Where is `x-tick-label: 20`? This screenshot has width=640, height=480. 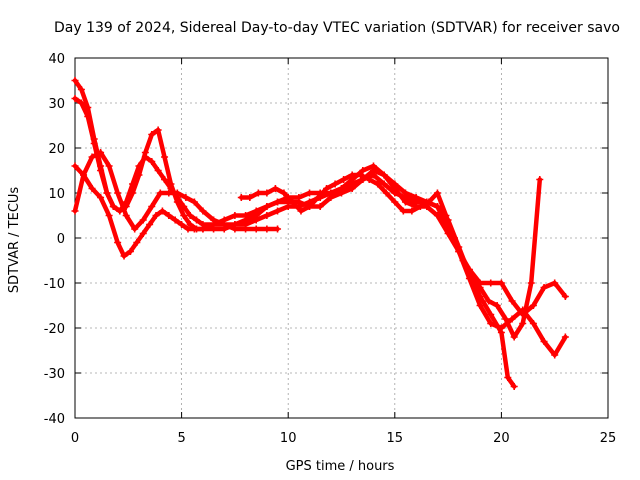
x-tick-label: 20 is located at coordinates (501, 438).